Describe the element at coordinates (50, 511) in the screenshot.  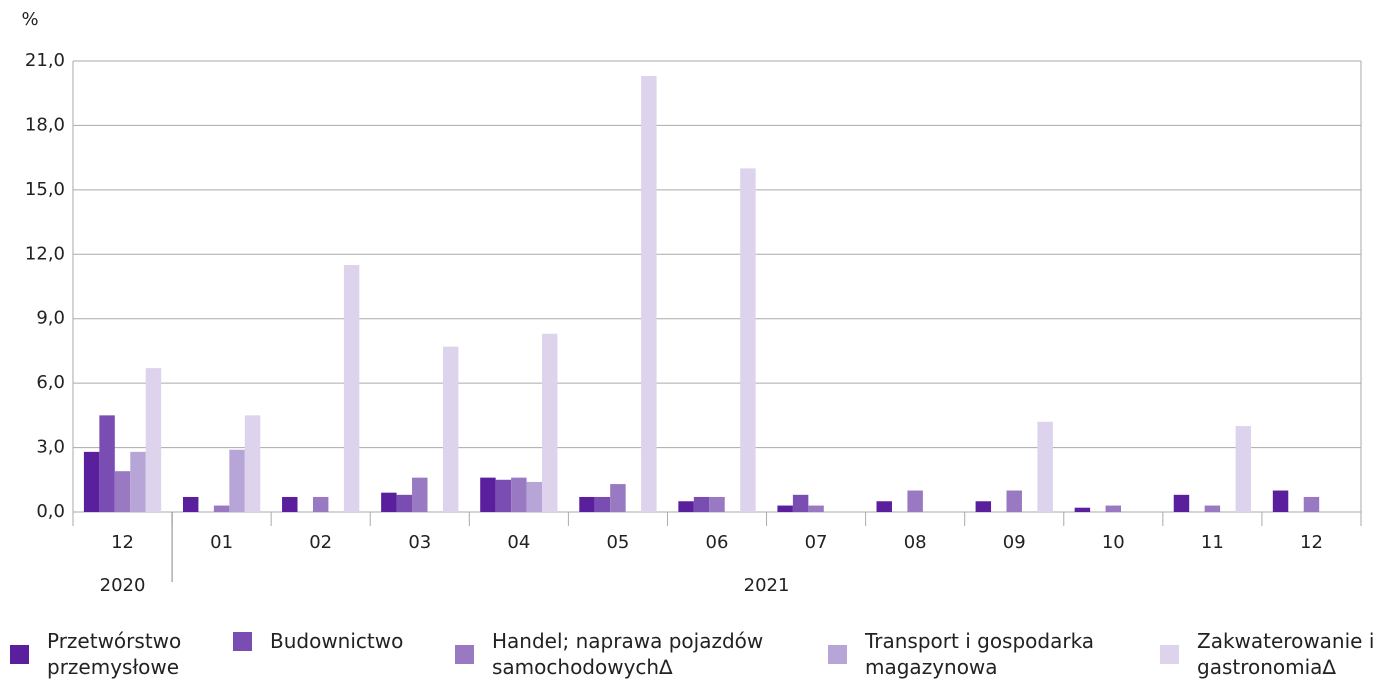
I see `y-tick-label: 0,0` at that location.